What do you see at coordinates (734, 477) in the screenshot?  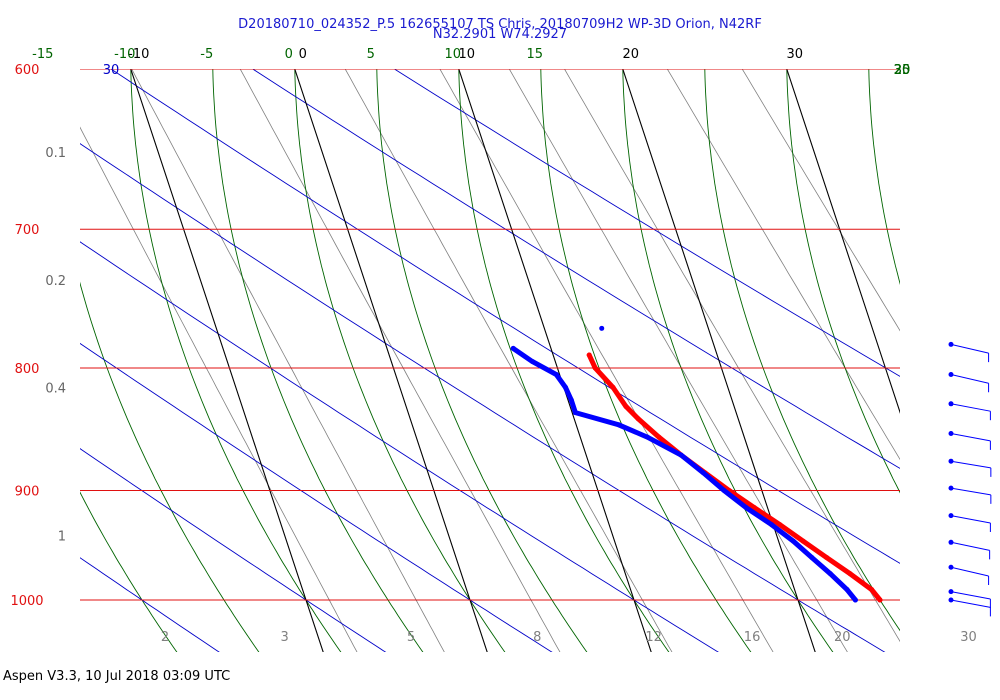 I see `temperature-trace` at bounding box center [734, 477].